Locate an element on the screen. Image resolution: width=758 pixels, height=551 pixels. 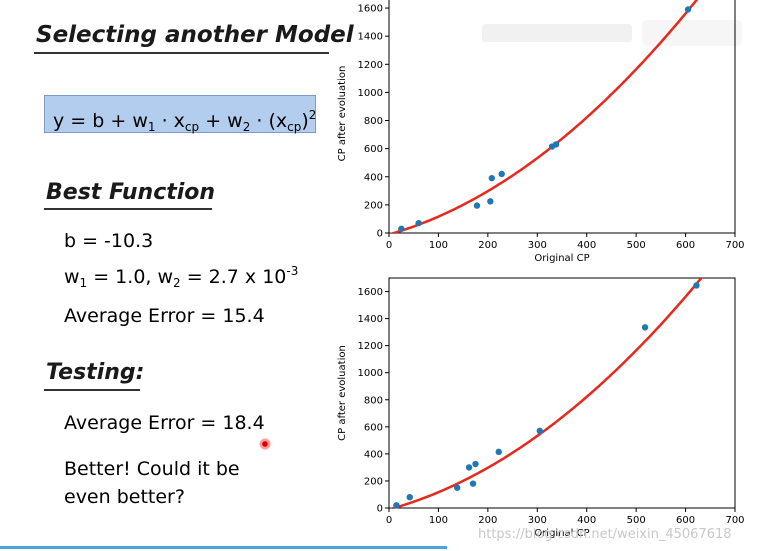
pointer-indicator is located at coordinates (265, 444).